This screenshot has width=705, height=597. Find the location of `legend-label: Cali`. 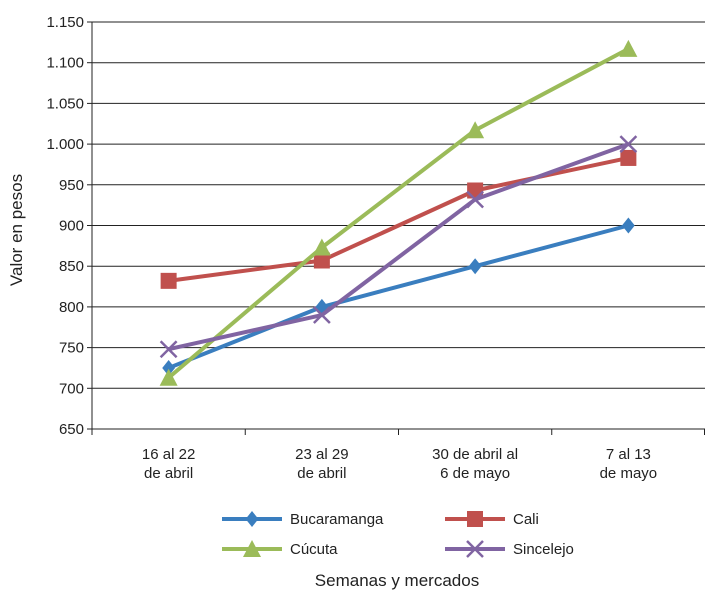

legend-label: Cali is located at coordinates (526, 519).